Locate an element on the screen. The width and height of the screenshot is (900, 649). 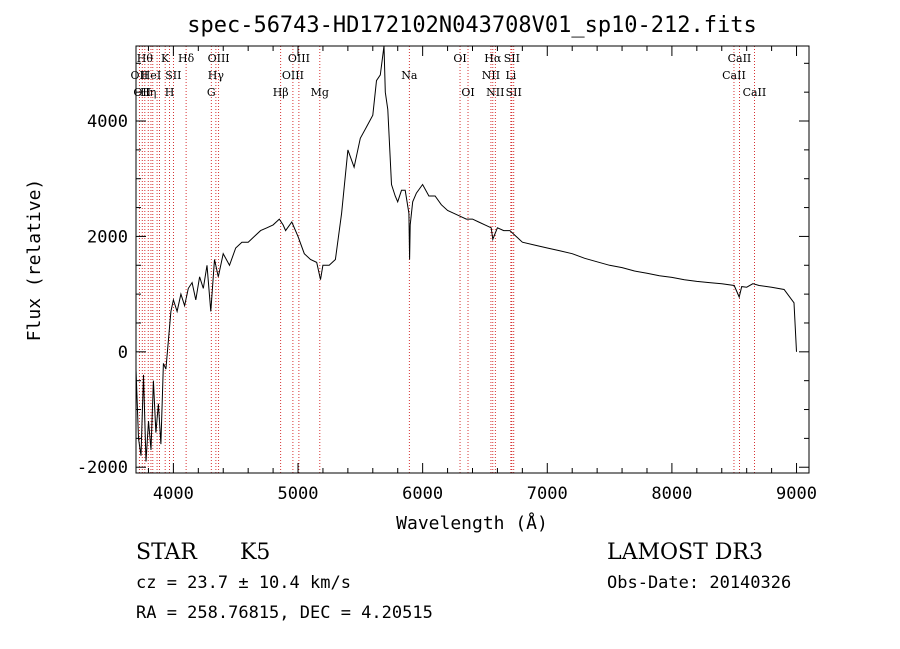
line-marker-label-21: OI is located at coordinates (467, 92).